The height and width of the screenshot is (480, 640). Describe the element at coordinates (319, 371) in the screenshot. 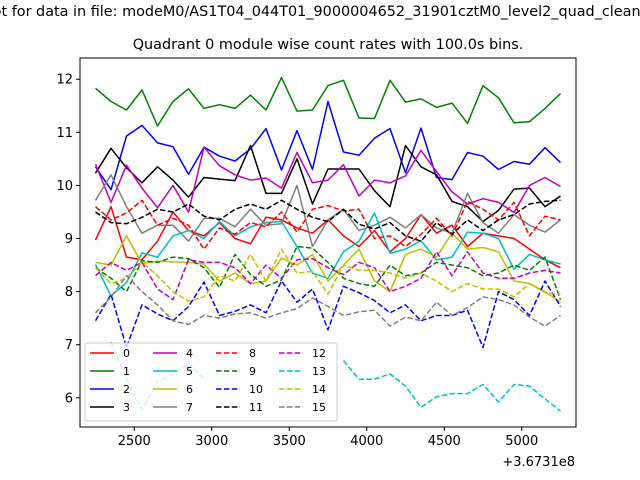

I see `legend-label-13: 13` at that location.